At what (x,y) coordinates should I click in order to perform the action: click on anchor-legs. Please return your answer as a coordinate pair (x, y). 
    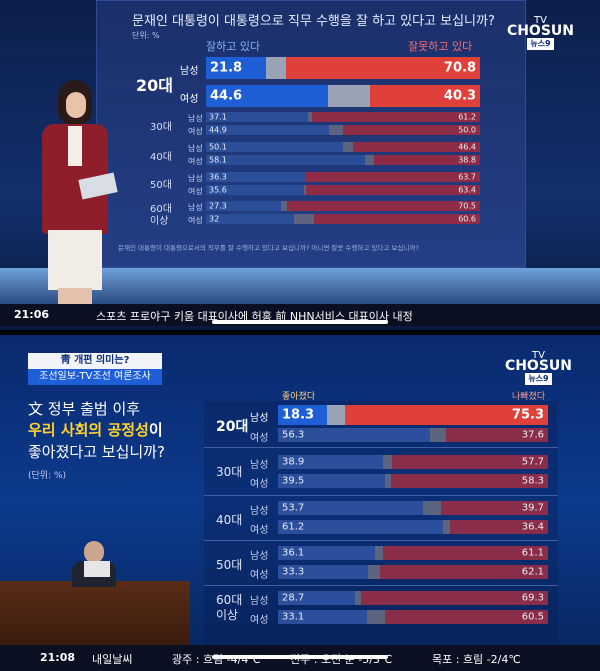
    Looking at the image, I should click on (75, 296).